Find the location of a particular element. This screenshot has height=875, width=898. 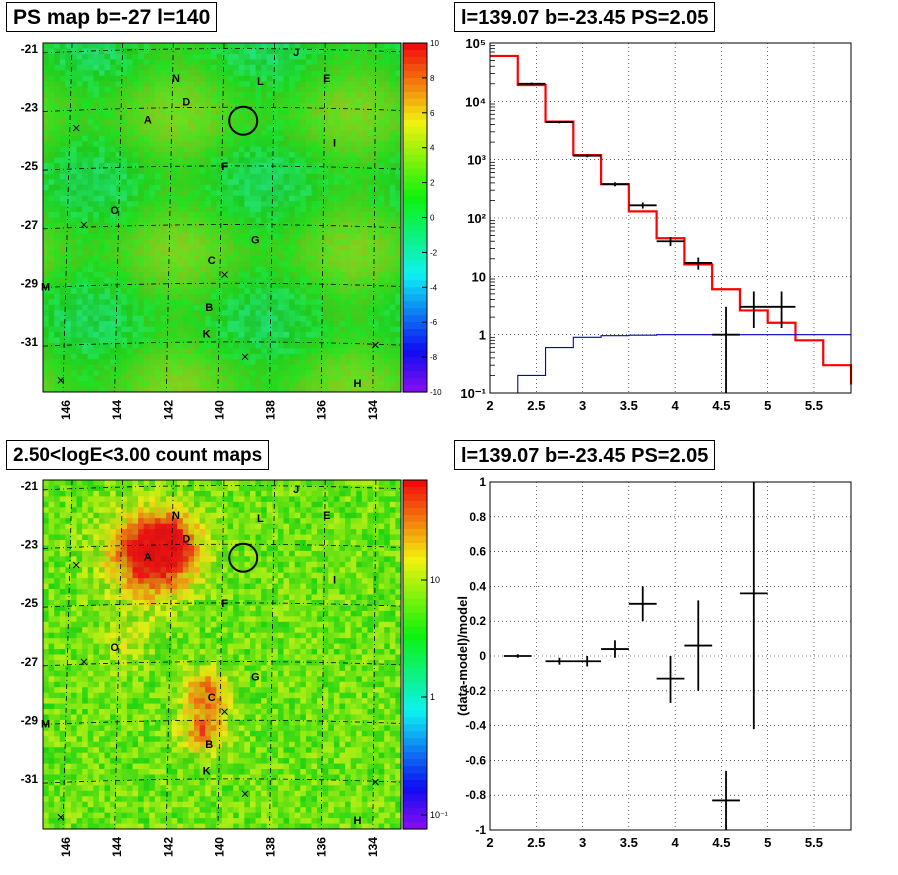

colorbar-tick-label: 2 is located at coordinates (432, 183).